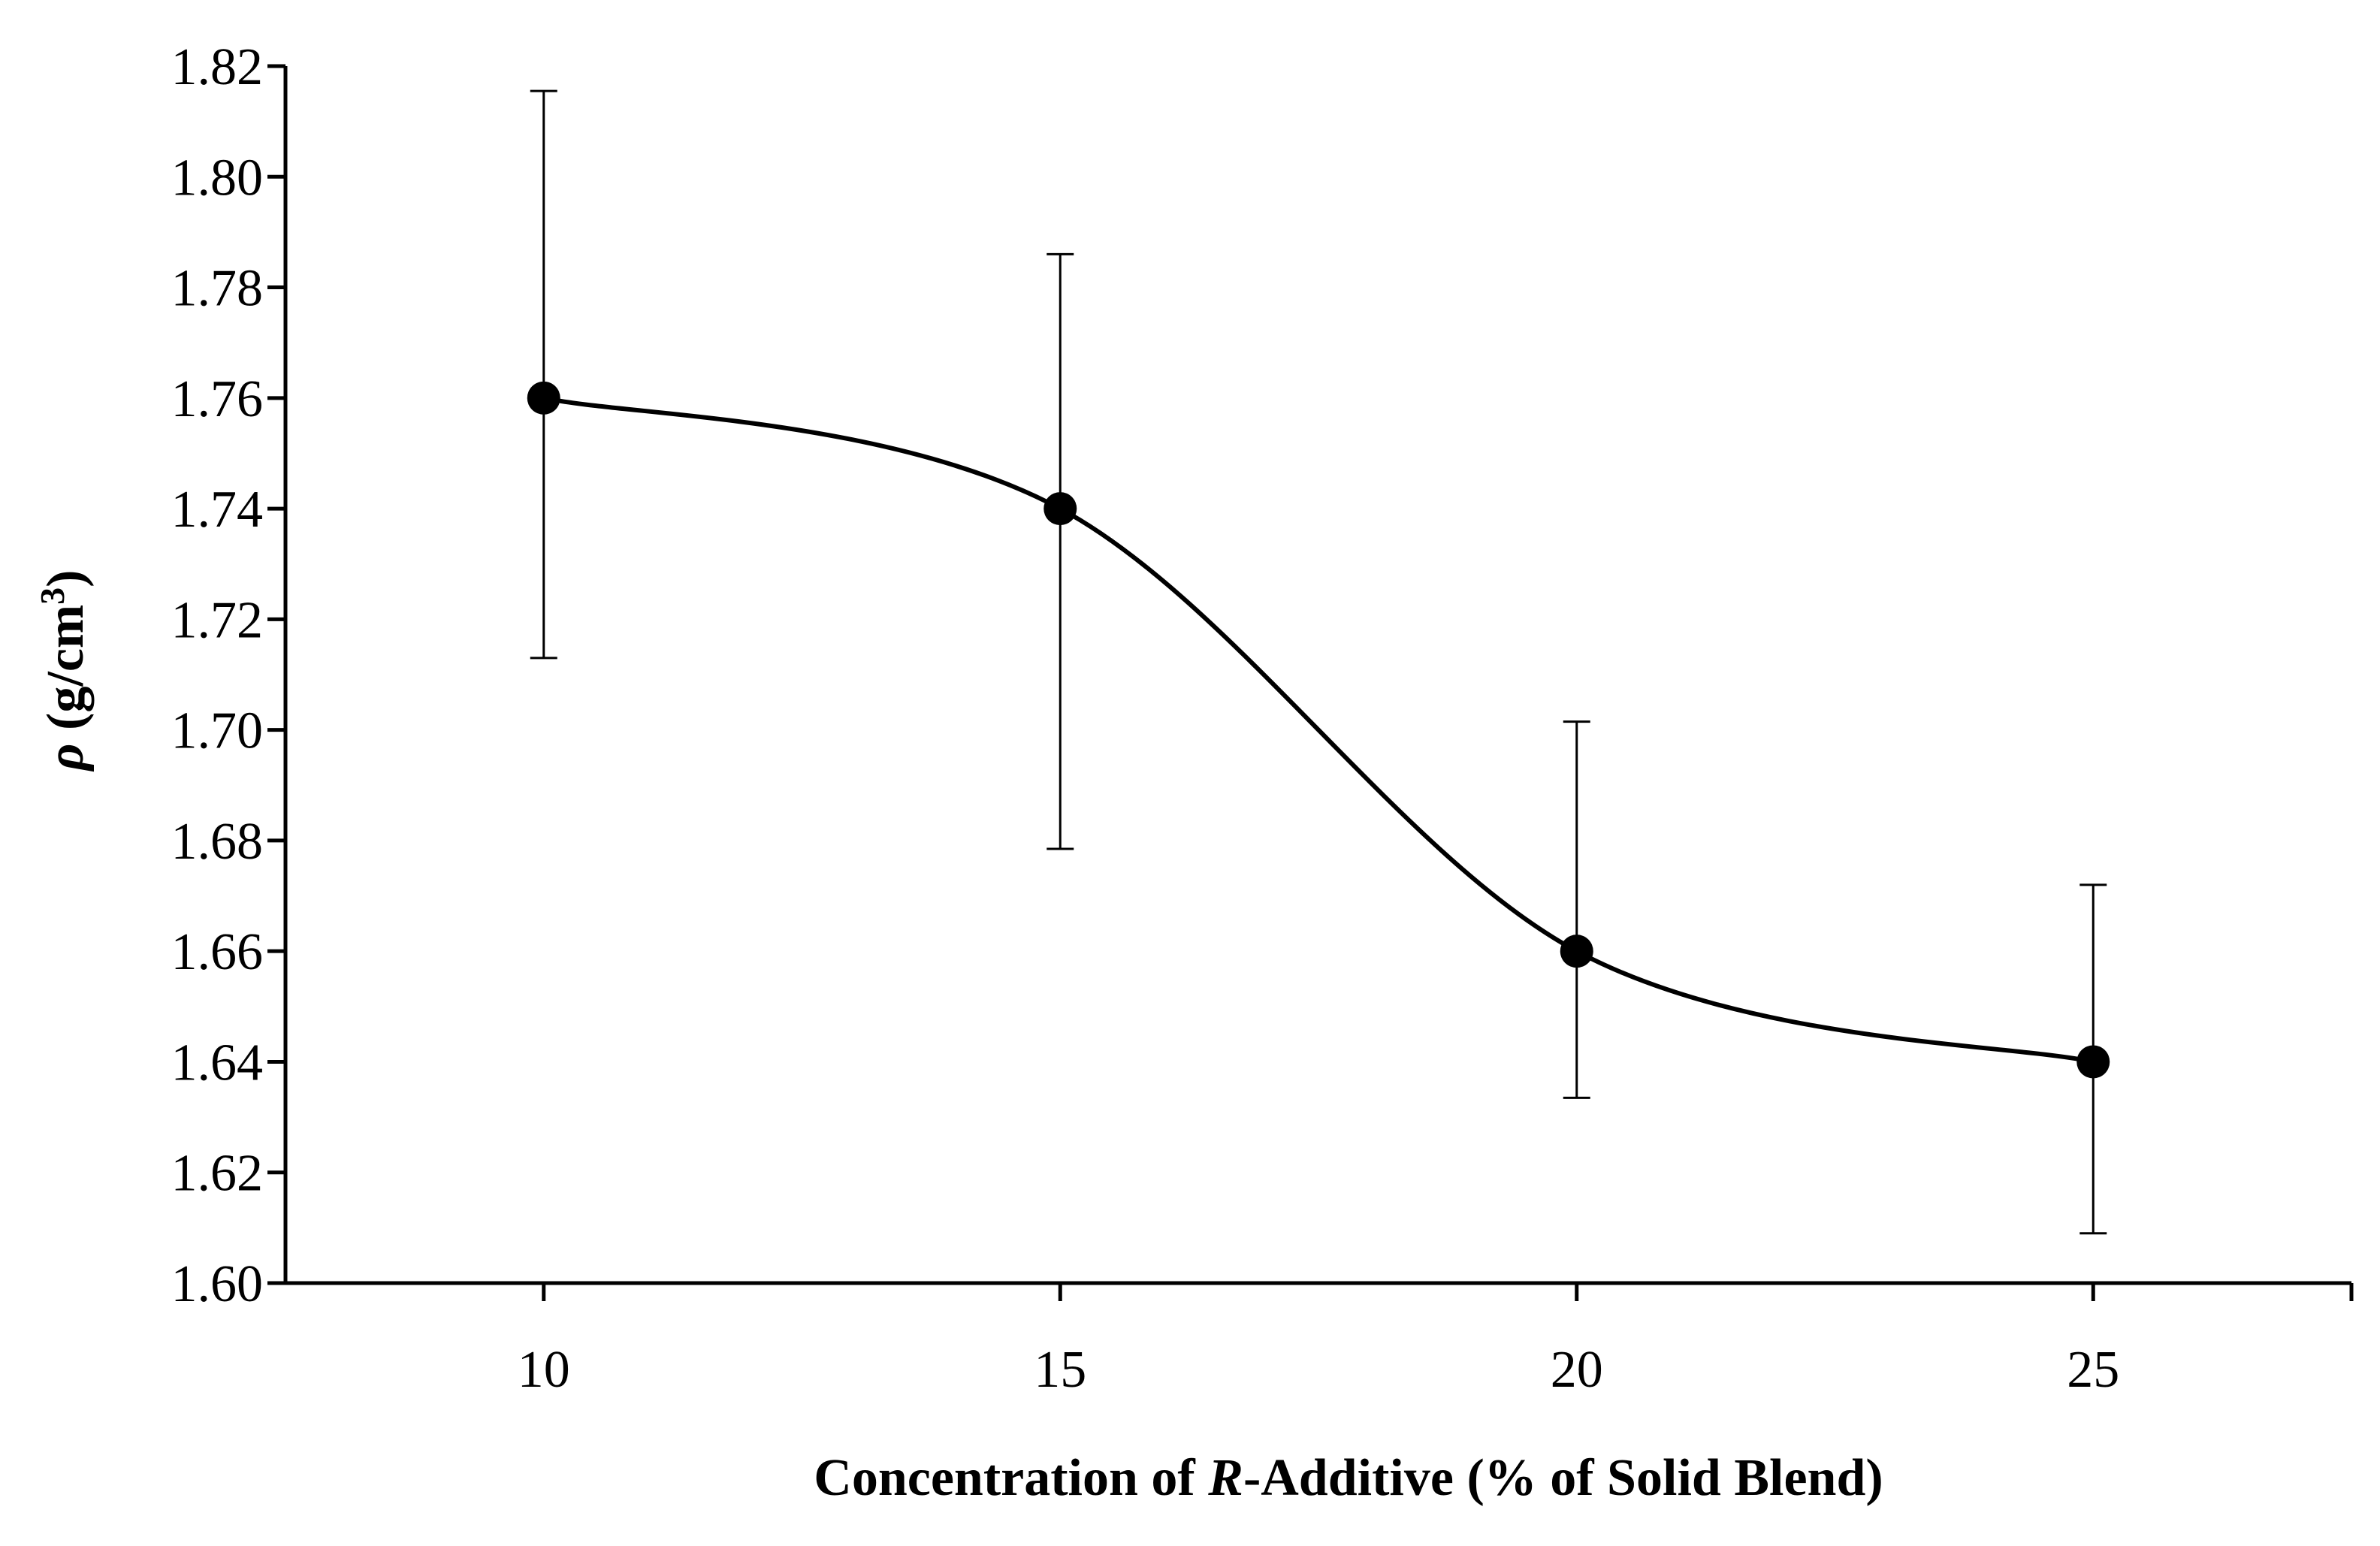 Image resolution: width=2380 pixels, height=1546 pixels. I want to click on y-tick-label: 1.66, so click(217, 952).